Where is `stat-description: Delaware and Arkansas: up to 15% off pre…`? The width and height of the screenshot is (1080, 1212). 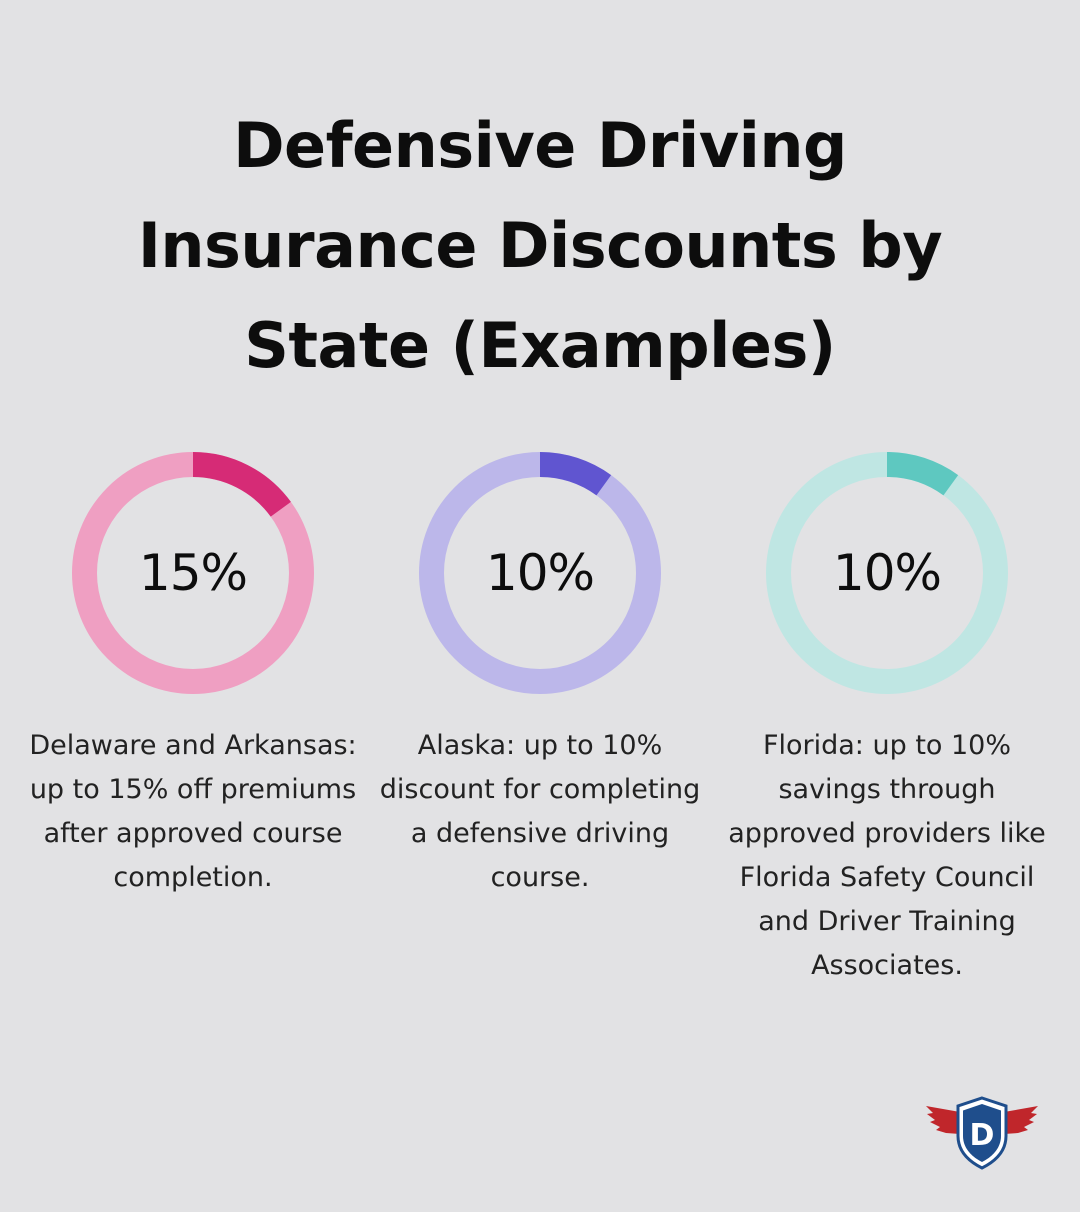 stat-description: Delaware and Arkansas: up to 15% off pre… is located at coordinates (193, 811).